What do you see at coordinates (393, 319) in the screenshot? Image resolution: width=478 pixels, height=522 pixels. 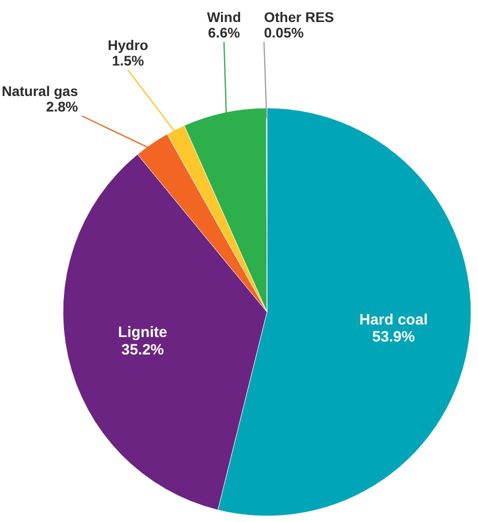 I see `slice-label: Hard coal` at bounding box center [393, 319].